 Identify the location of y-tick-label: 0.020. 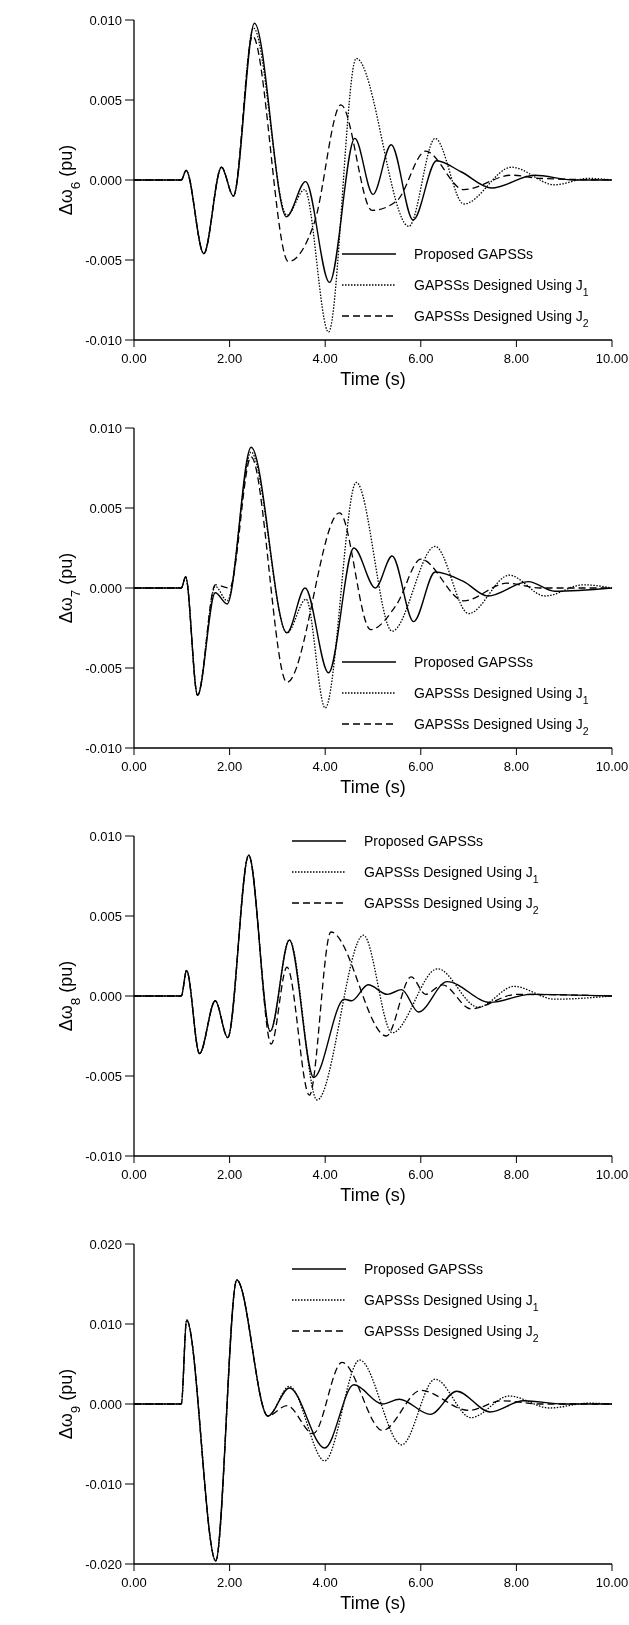
(105, 1244).